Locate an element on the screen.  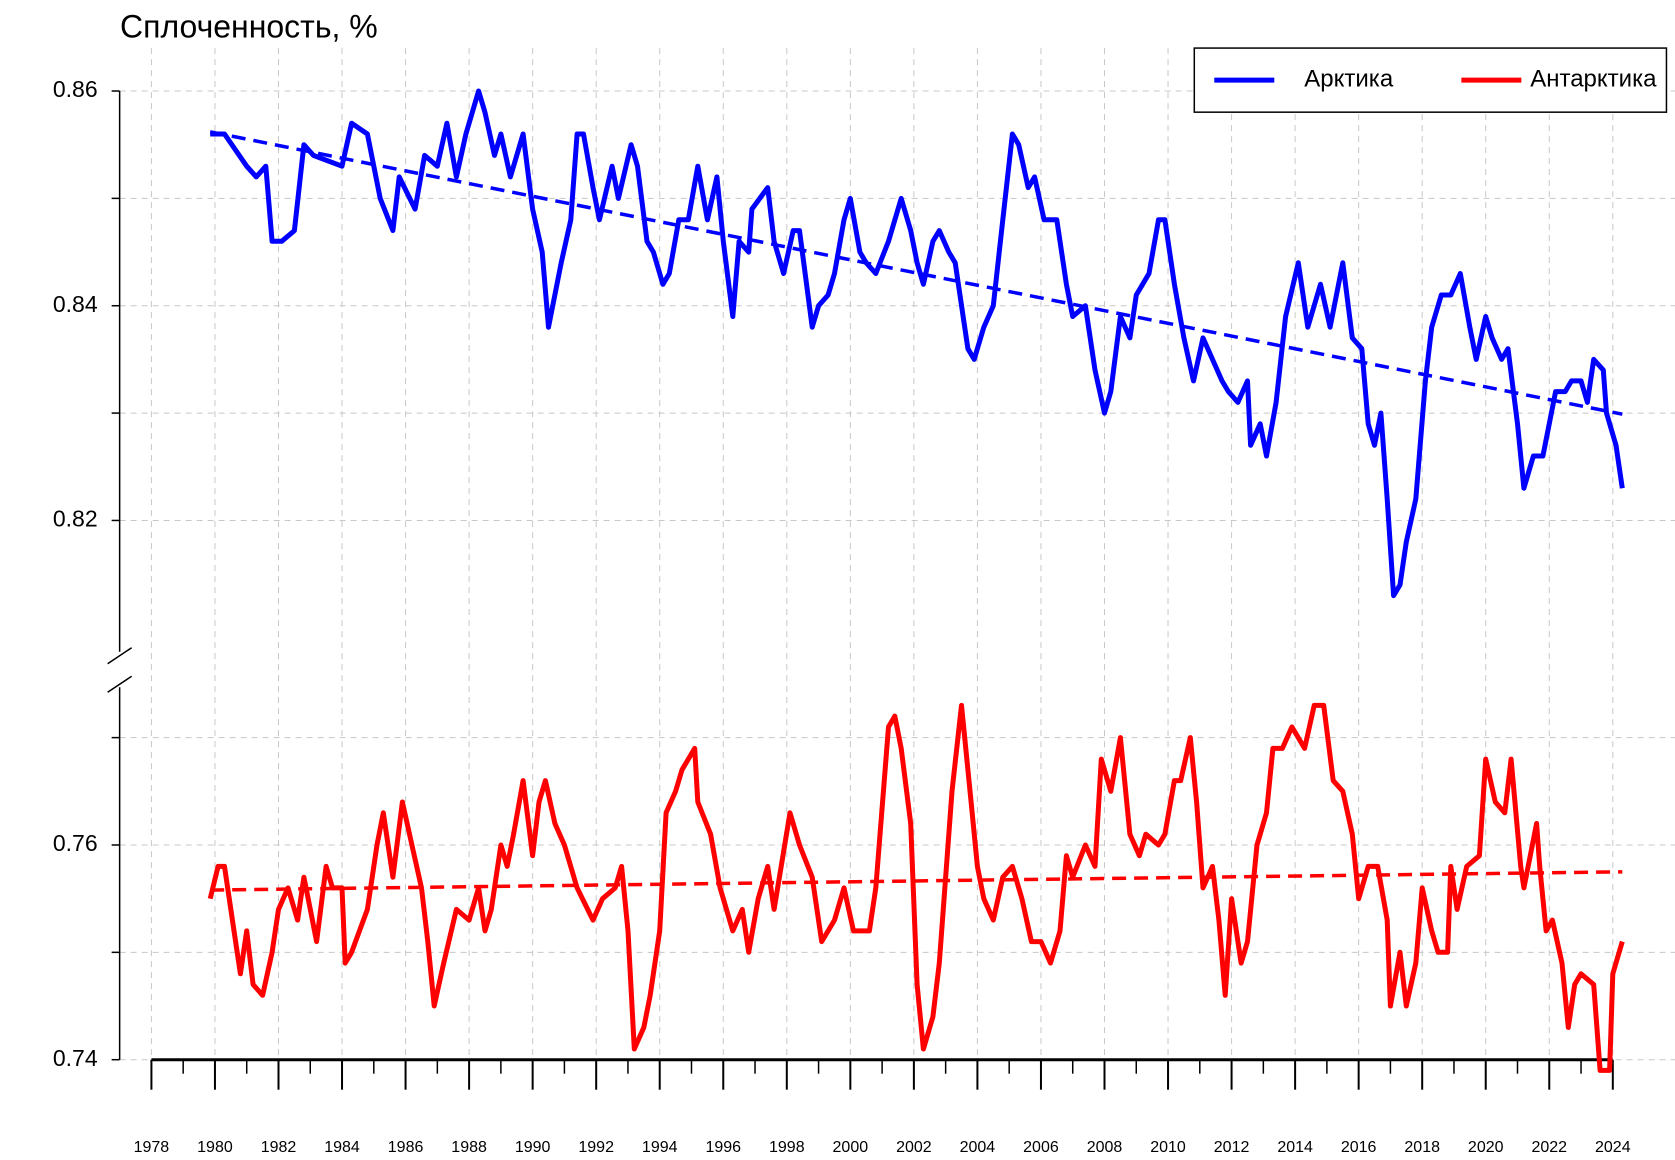
chart-title: Сплоченность, % is located at coordinates (249, 26).